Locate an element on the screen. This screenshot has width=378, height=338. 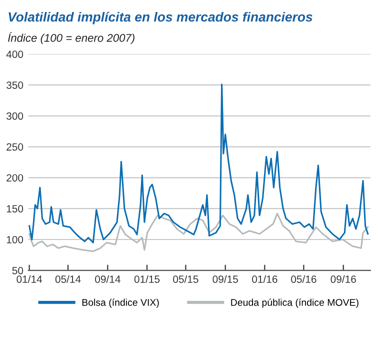
x-tick-label: 05/16 is located at coordinates (303, 279).